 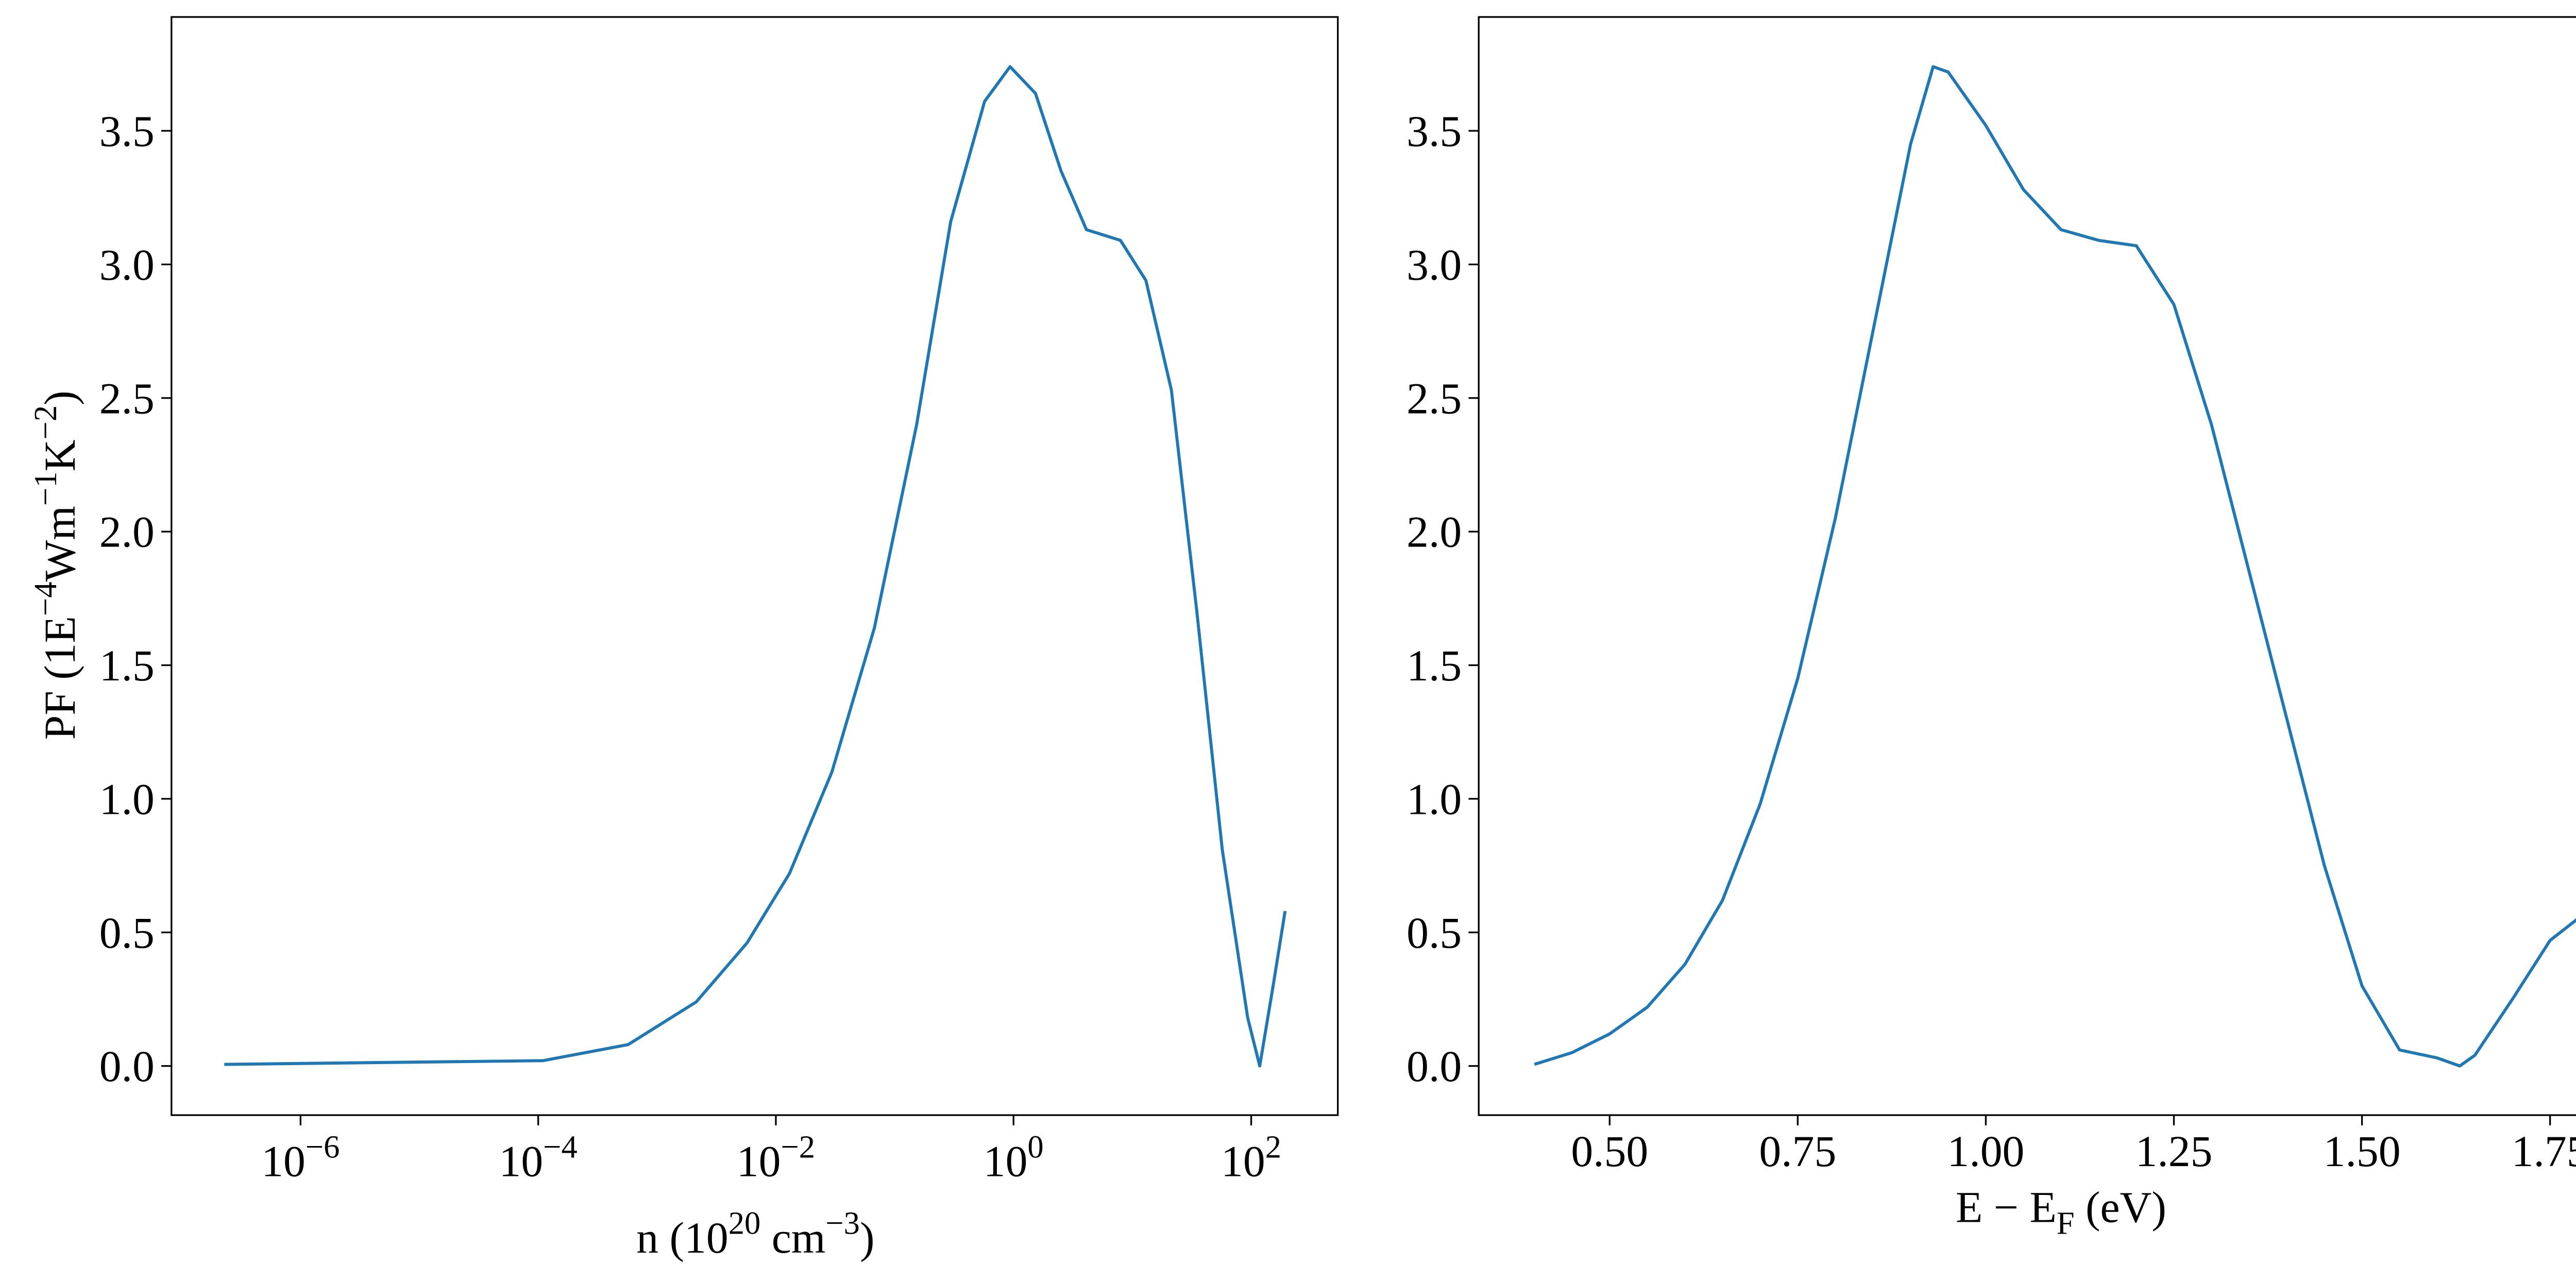 What do you see at coordinates (1273, 1147) in the screenshot?
I see `tick-exponent: 2` at bounding box center [1273, 1147].